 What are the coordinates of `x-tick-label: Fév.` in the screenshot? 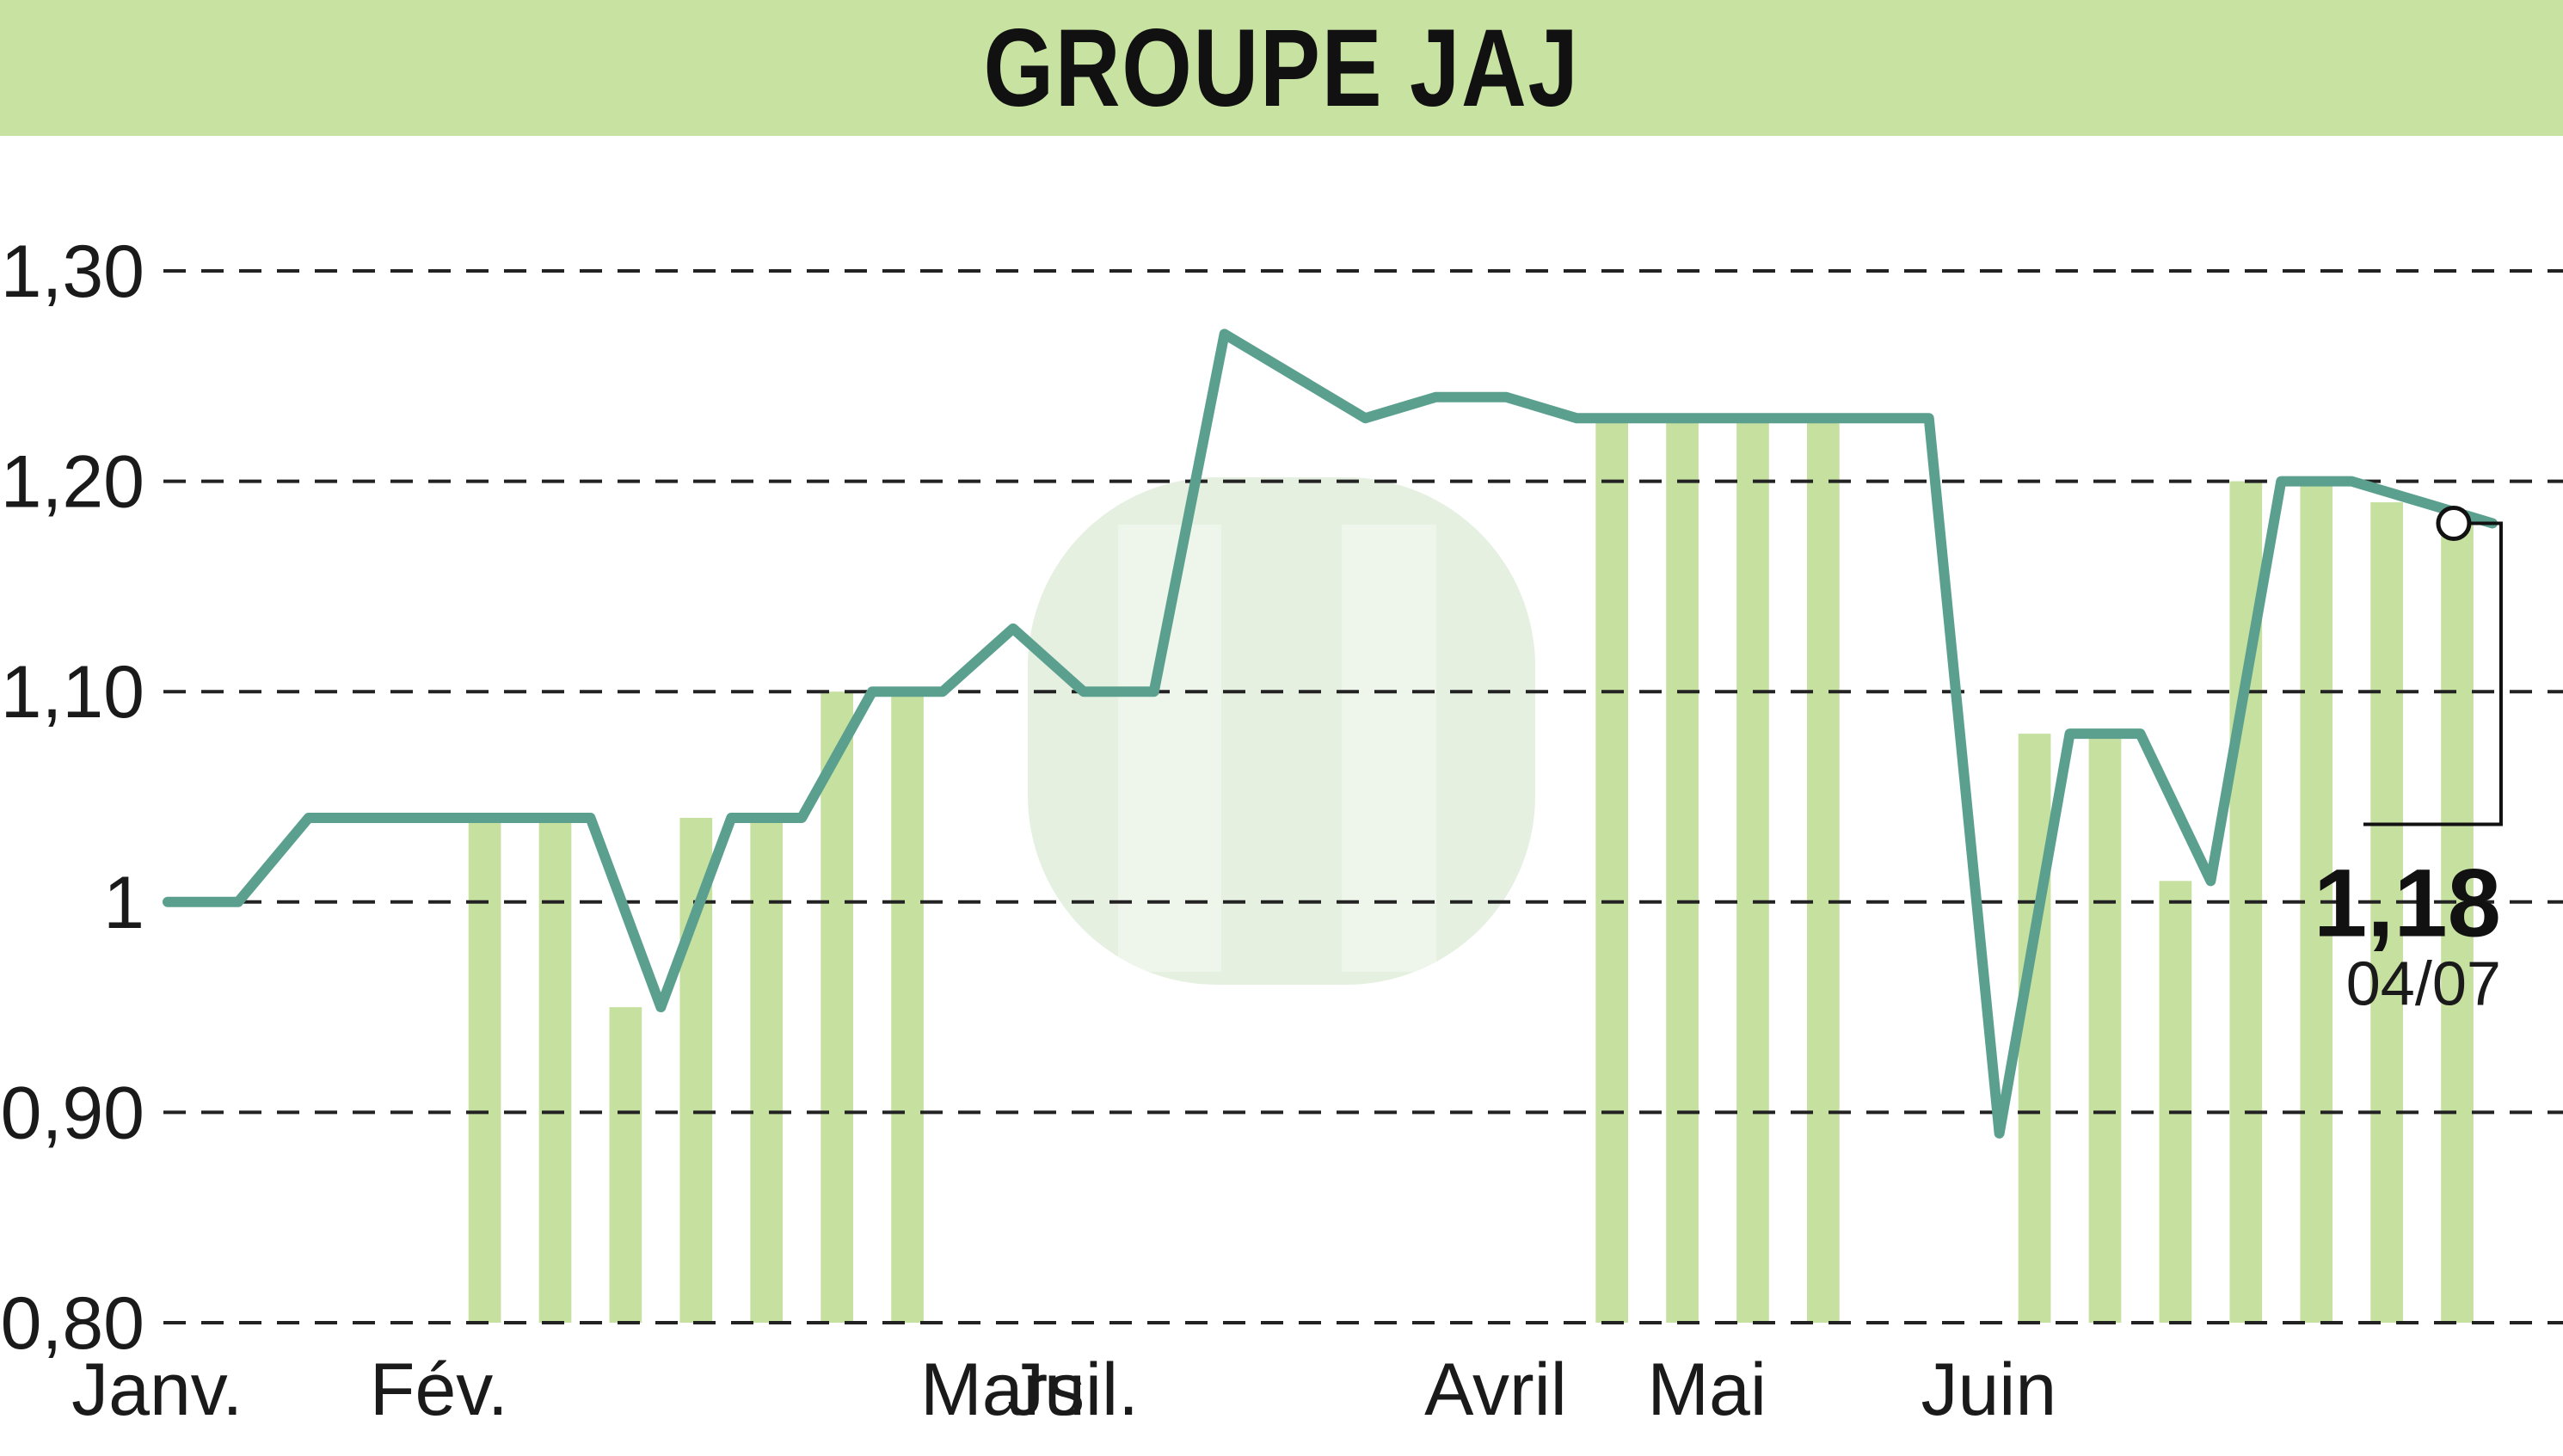 It's located at (439, 1390).